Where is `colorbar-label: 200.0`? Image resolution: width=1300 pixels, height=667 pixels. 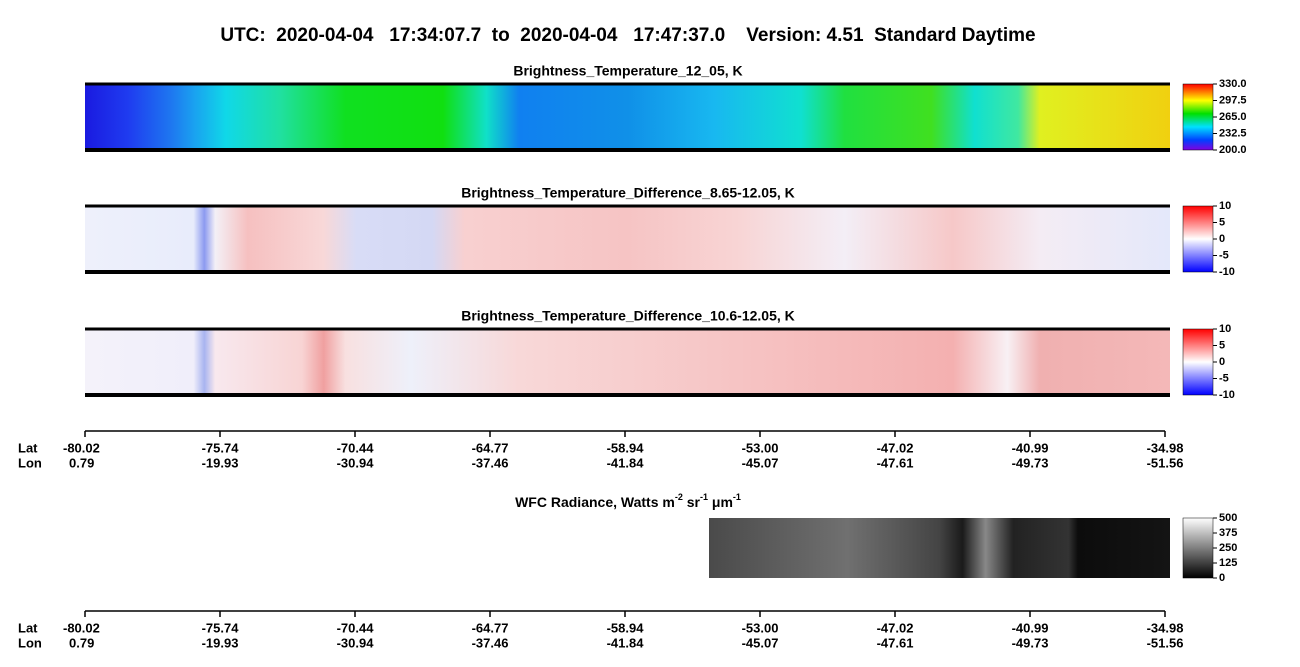 colorbar-label: 200.0 is located at coordinates (1233, 150).